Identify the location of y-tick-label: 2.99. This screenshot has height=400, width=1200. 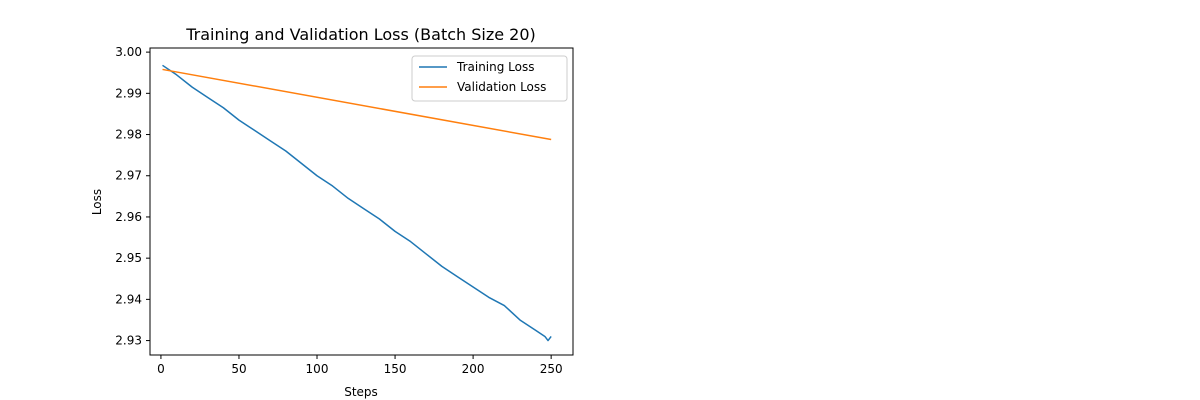
(128, 93).